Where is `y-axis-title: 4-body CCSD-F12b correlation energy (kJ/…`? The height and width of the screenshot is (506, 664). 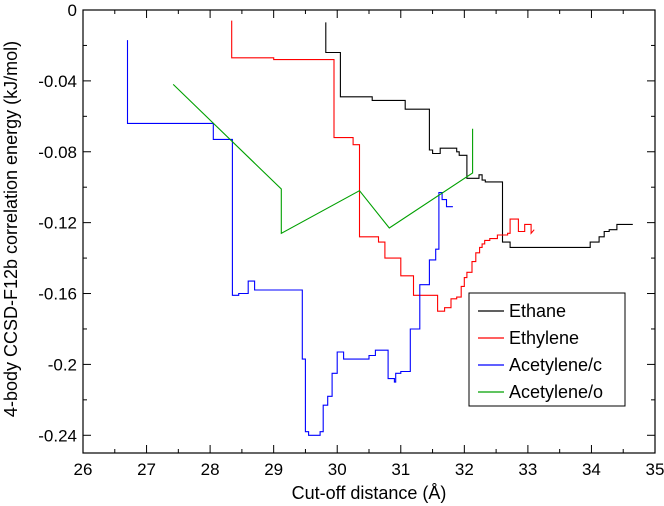 y-axis-title: 4-body CCSD-F12b correlation energy (kJ/… is located at coordinates (11, 229).